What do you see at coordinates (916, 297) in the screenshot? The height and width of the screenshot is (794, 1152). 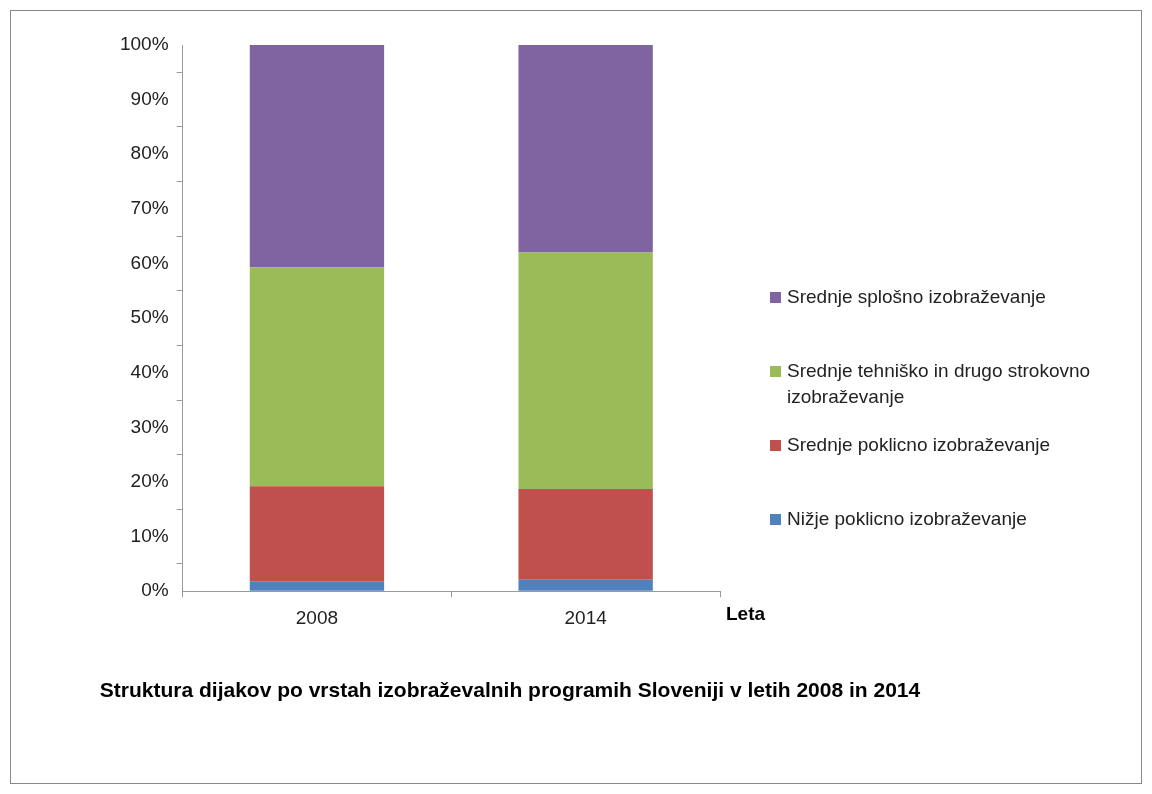 I see `legend-label: Srednje splošno izobraževanje` at bounding box center [916, 297].